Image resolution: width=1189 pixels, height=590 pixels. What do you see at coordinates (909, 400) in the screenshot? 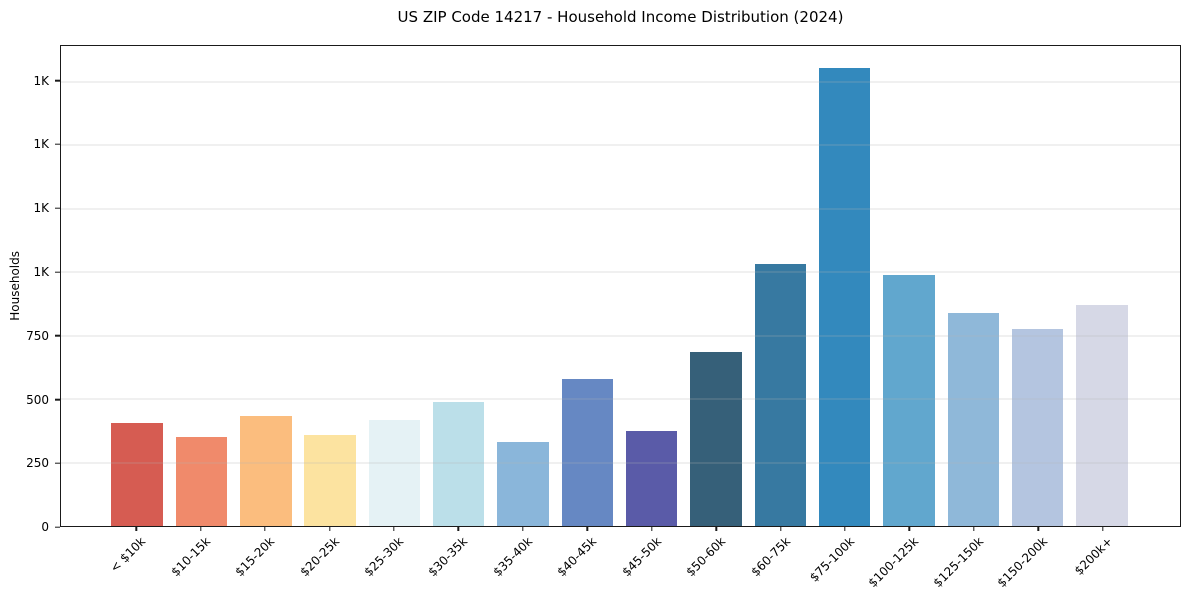
I see `bar-$100-125k` at bounding box center [909, 400].